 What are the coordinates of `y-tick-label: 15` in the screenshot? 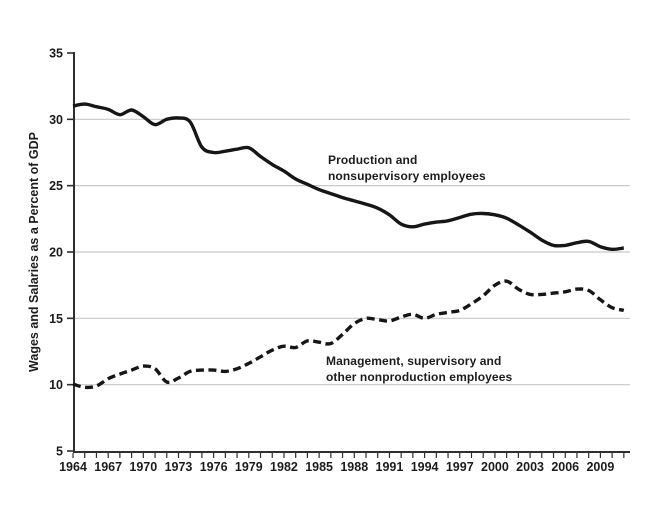 It's located at (56, 319).